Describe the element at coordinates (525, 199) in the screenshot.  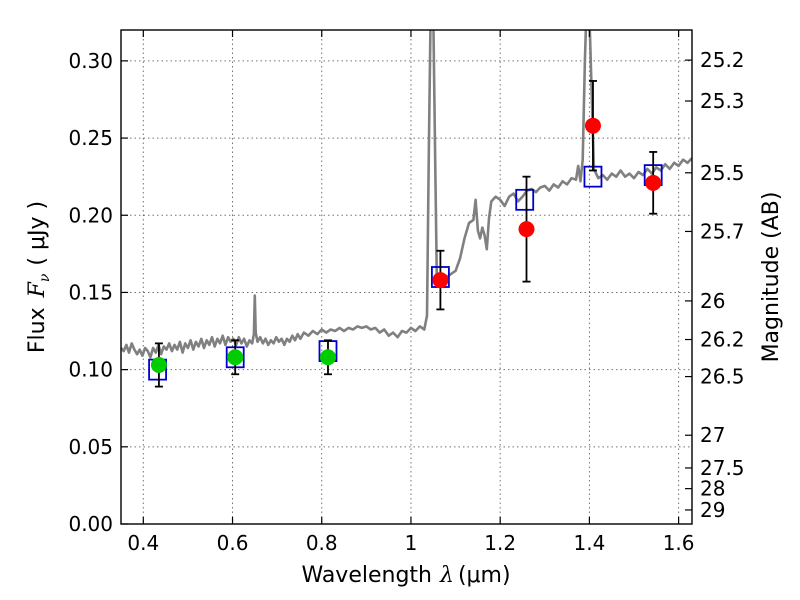
I see `model-photometry-square` at that location.